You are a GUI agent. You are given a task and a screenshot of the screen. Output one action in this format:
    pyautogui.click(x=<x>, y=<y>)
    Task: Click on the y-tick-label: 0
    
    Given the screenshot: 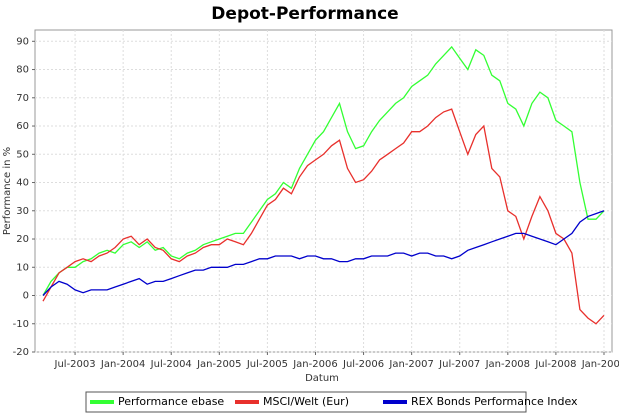 What is the action you would take?
    pyautogui.click(x=26, y=296)
    